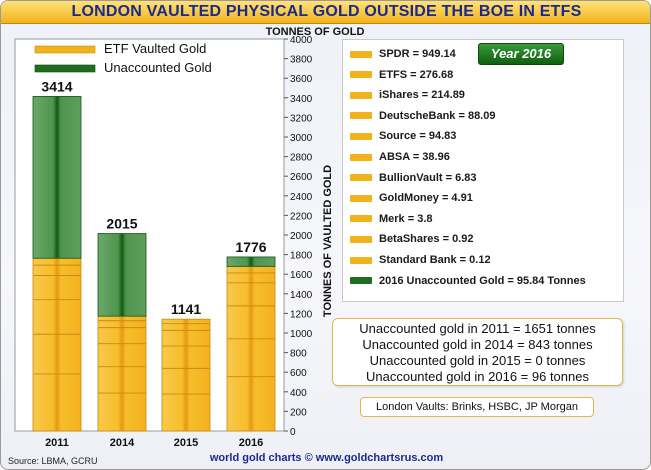 This screenshot has width=651, height=470. I want to click on etf-label: ETFS = 276.68, so click(416, 74).